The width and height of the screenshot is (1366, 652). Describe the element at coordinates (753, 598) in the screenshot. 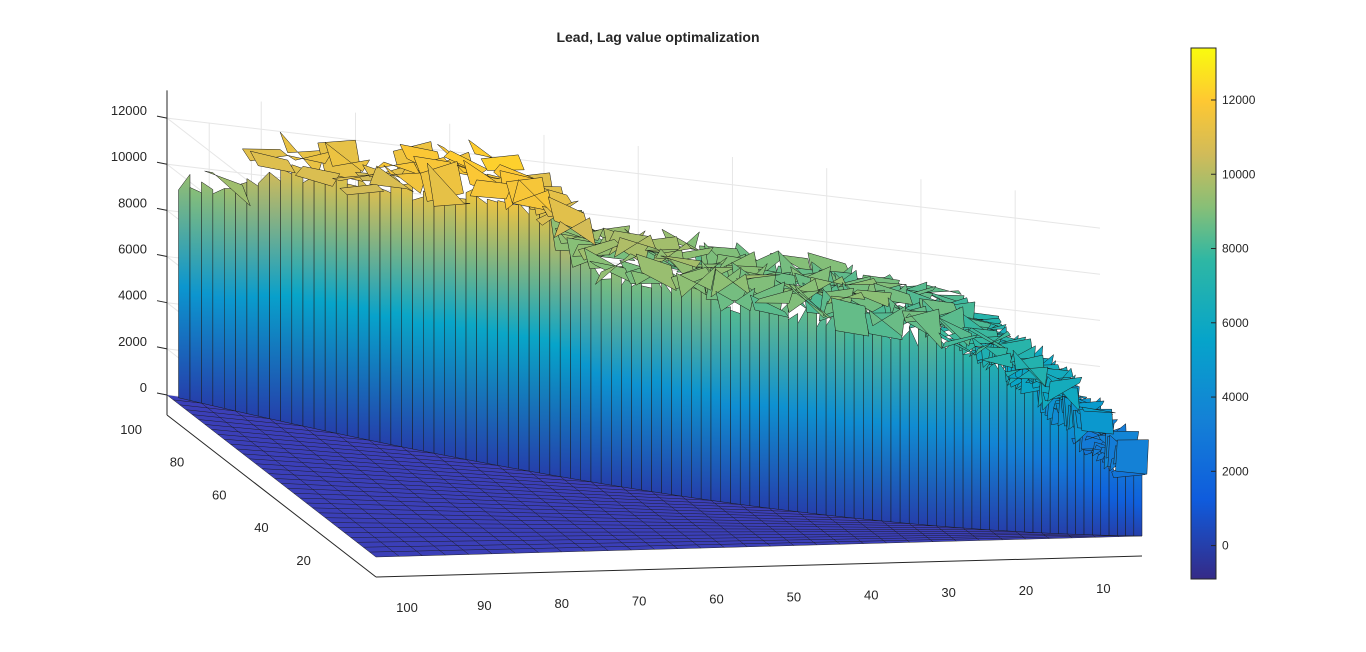

I see `lead-tick-labels: 100 90 80 70 60 50 40 30 20 10` at that location.